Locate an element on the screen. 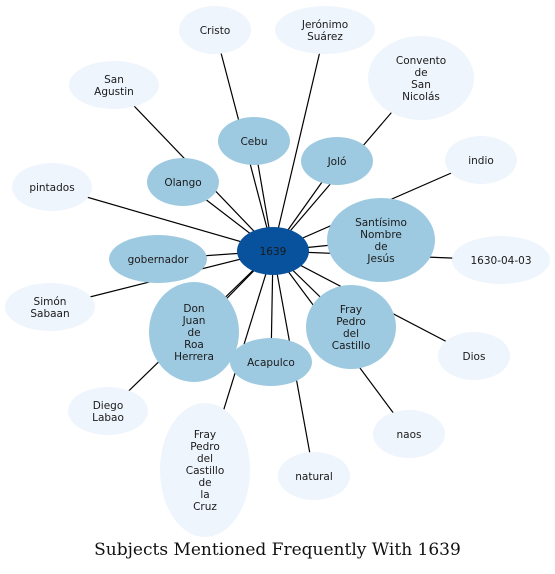  node-label-santisimo: Santísimo Nombre de Jesús is located at coordinates (381, 241).